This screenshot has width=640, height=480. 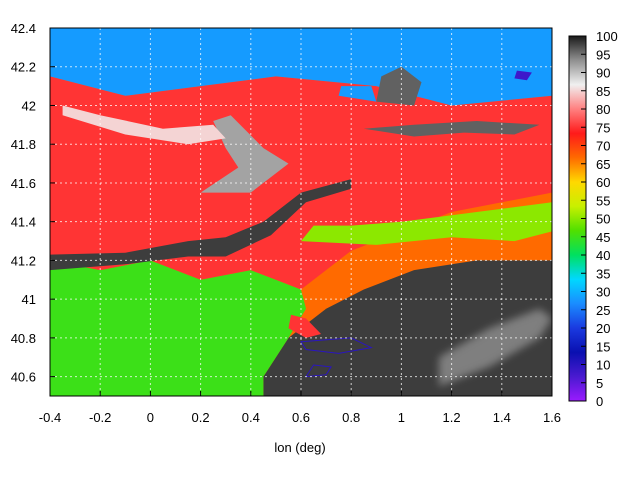 What do you see at coordinates (336, 345) in the screenshot?
I see `region-purple_outline` at bounding box center [336, 345].